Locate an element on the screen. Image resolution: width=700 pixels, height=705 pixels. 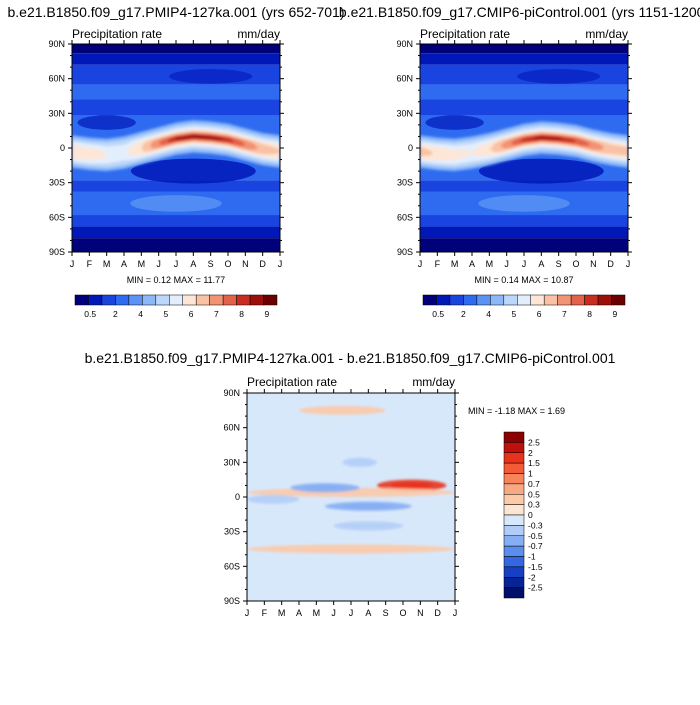
colorbar-label: 2.5 is located at coordinates (534, 442).